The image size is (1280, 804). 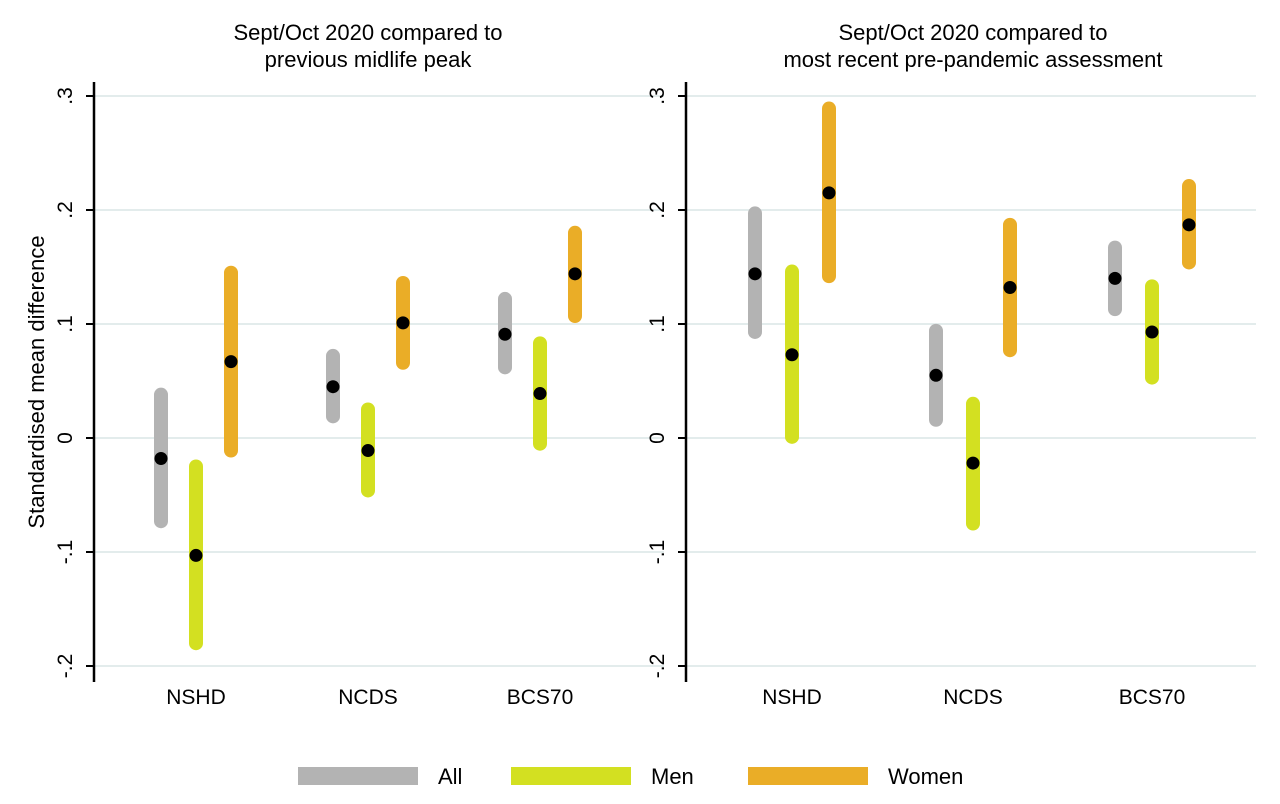 What do you see at coordinates (367, 32) in the screenshot?
I see `panel-1-title-line-1: Sept/Oct 2020 compared to` at bounding box center [367, 32].